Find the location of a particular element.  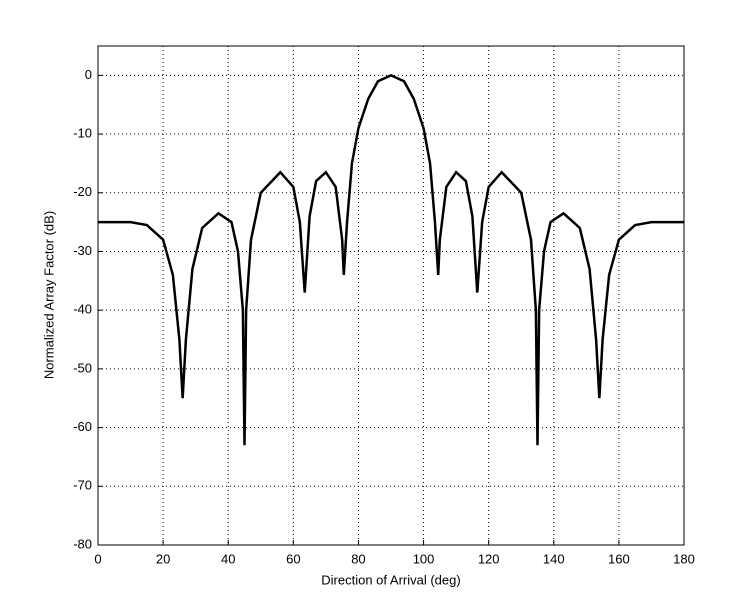

y-tick-label: -80 is located at coordinates (82, 543).